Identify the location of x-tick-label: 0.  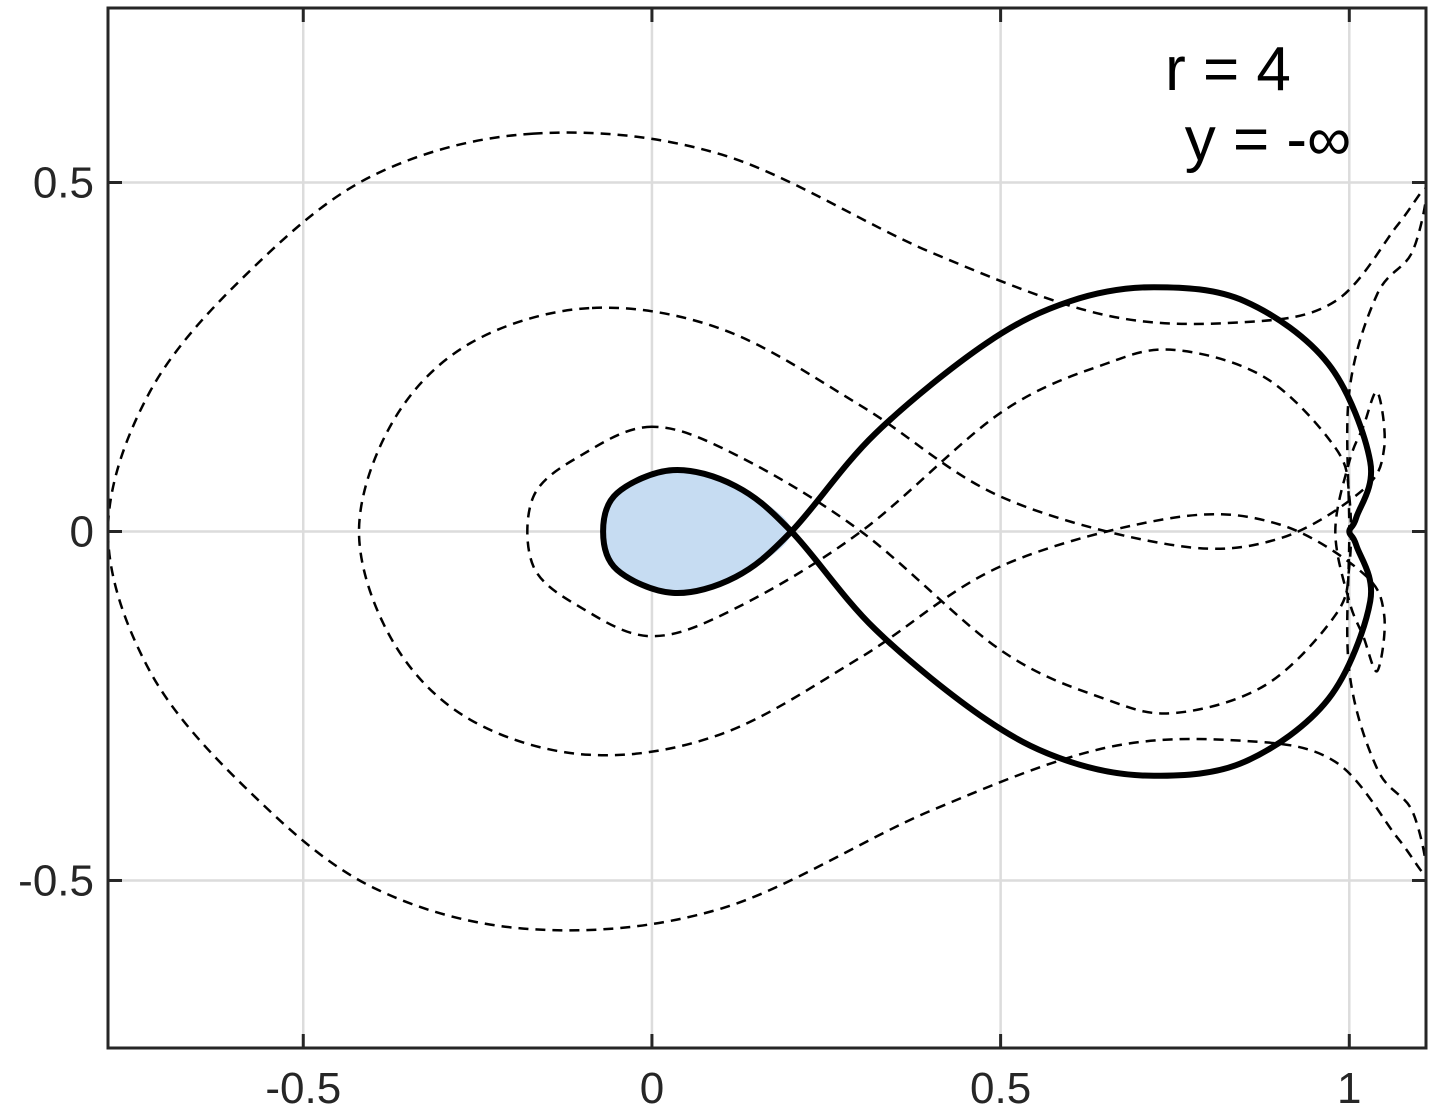
(652, 1088).